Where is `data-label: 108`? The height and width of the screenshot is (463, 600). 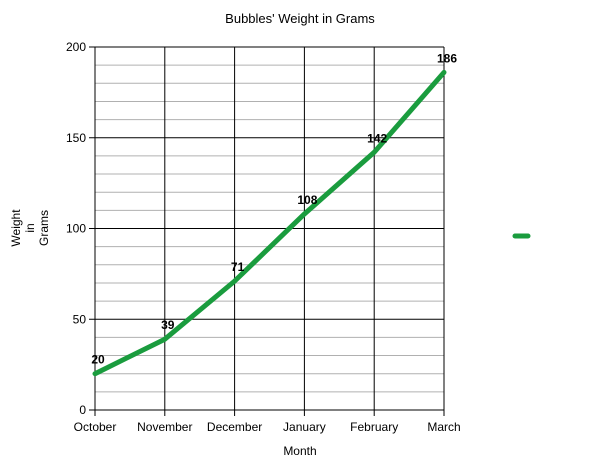 data-label: 108 is located at coordinates (307, 200).